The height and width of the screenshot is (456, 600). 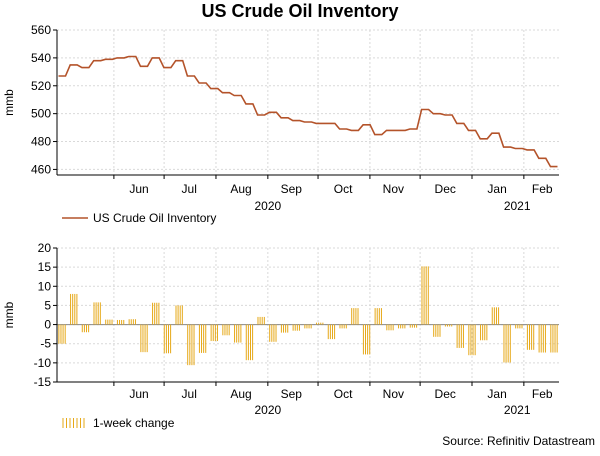 I want to click on y-tick-label: 560, so click(x=41, y=30).